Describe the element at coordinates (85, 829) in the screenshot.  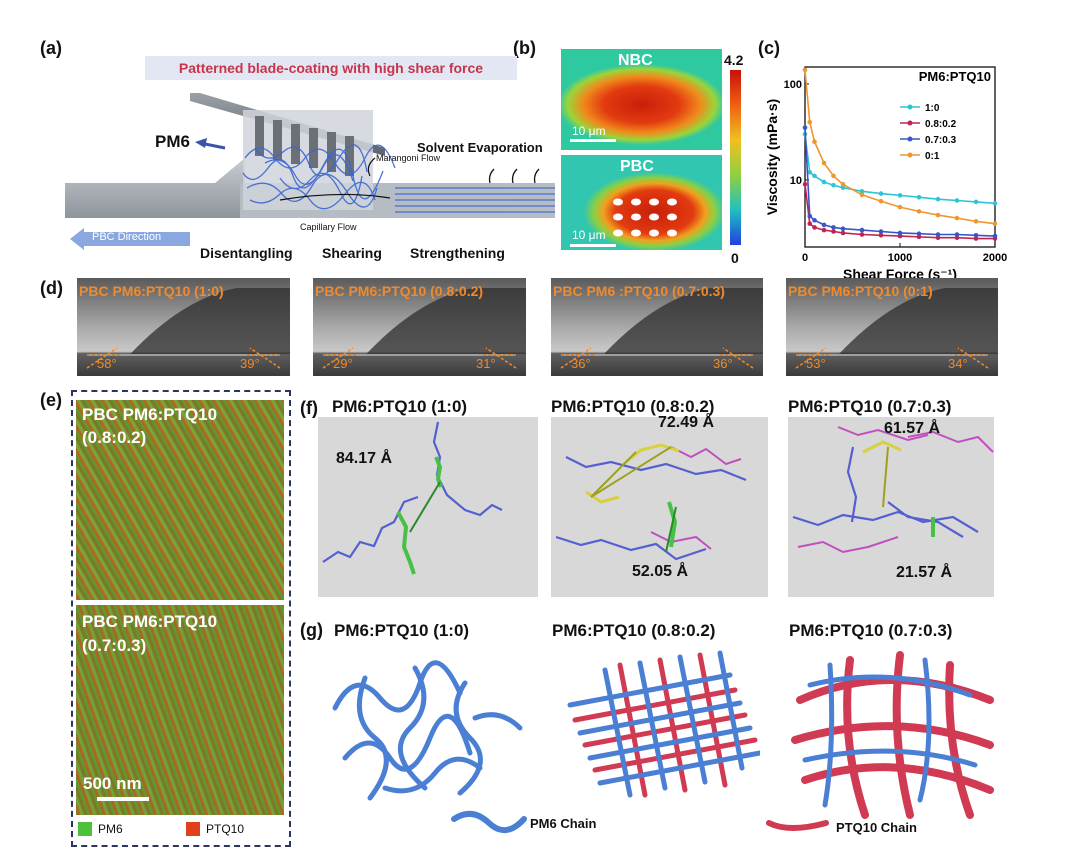
I see `legend-pm6-swatch` at that location.